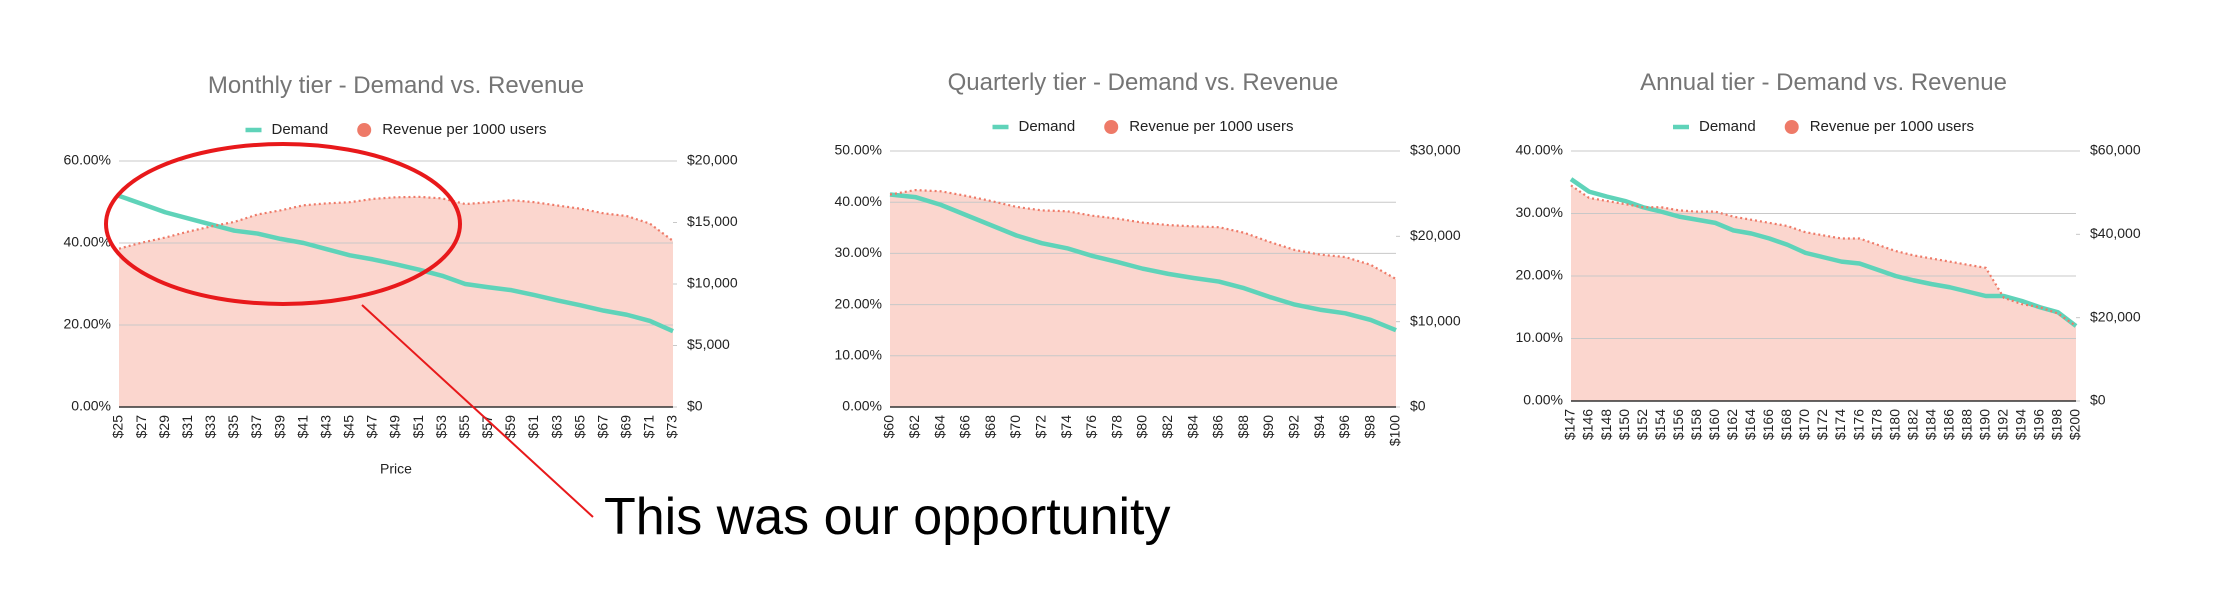 Image resolution: width=2240 pixels, height=614 pixels. I want to click on x-tick-label: $51, so click(418, 427).